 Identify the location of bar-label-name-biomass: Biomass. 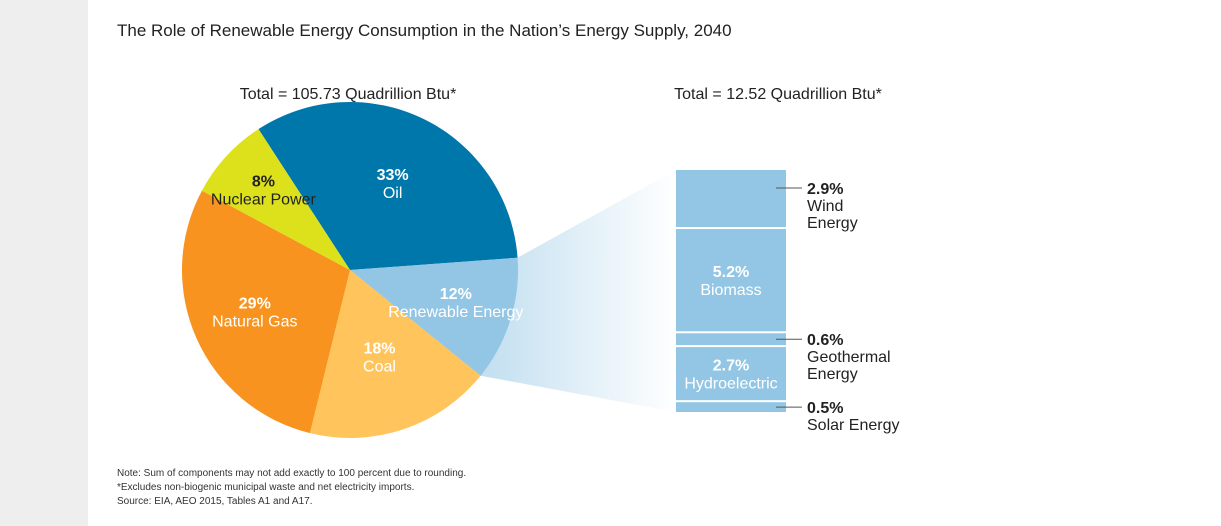
(730, 290).